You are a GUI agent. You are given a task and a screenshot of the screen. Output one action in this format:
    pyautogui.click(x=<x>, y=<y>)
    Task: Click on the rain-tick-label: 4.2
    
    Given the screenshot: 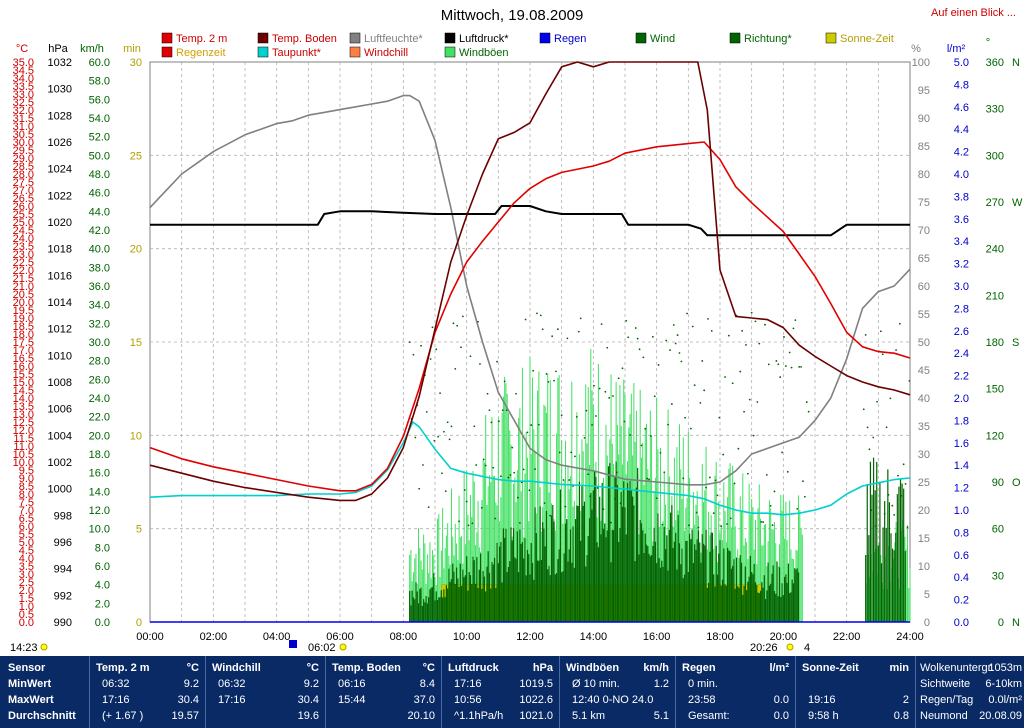 What is the action you would take?
    pyautogui.click(x=961, y=153)
    